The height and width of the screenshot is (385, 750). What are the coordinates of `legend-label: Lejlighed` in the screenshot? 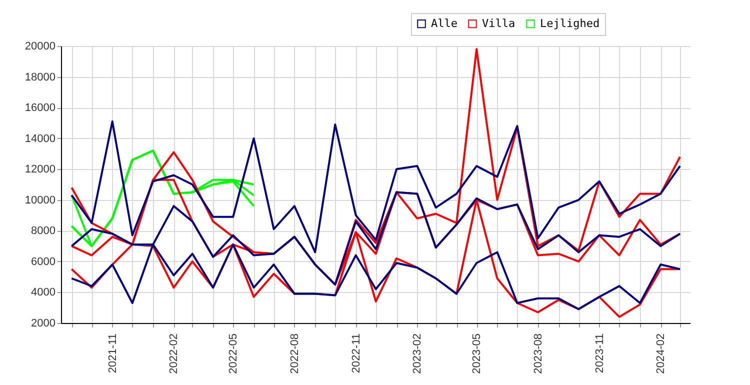 It's located at (570, 23).